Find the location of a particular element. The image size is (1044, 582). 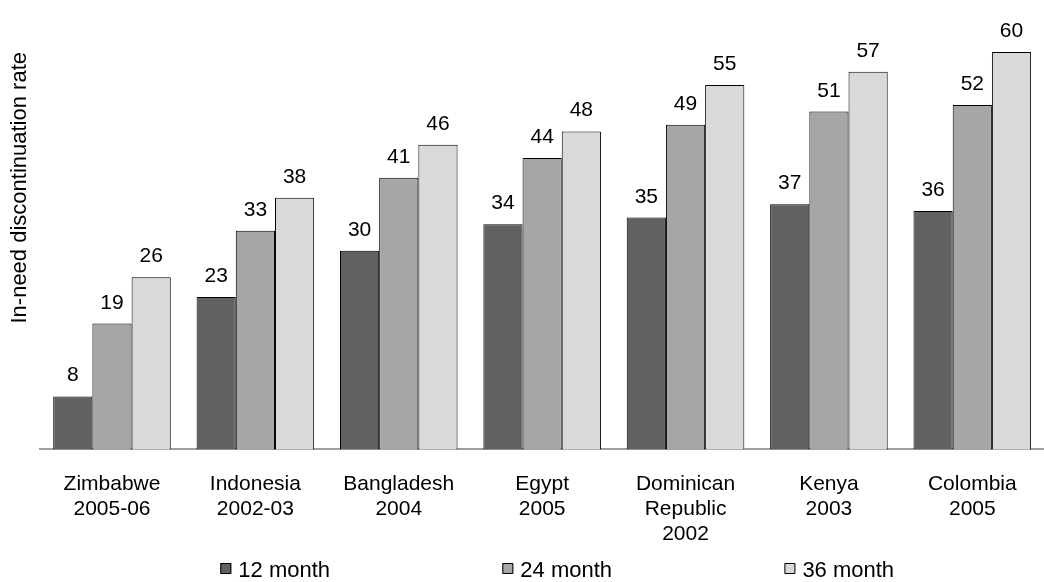

data-label: 44 is located at coordinates (542, 135).